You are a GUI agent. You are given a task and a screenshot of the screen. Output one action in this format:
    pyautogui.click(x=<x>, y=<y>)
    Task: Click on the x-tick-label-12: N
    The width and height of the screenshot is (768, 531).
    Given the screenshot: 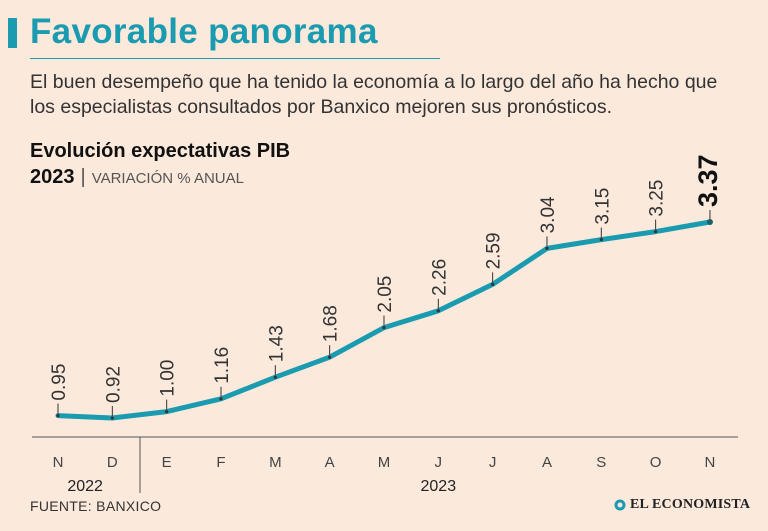 What is the action you would take?
    pyautogui.click(x=710, y=462)
    